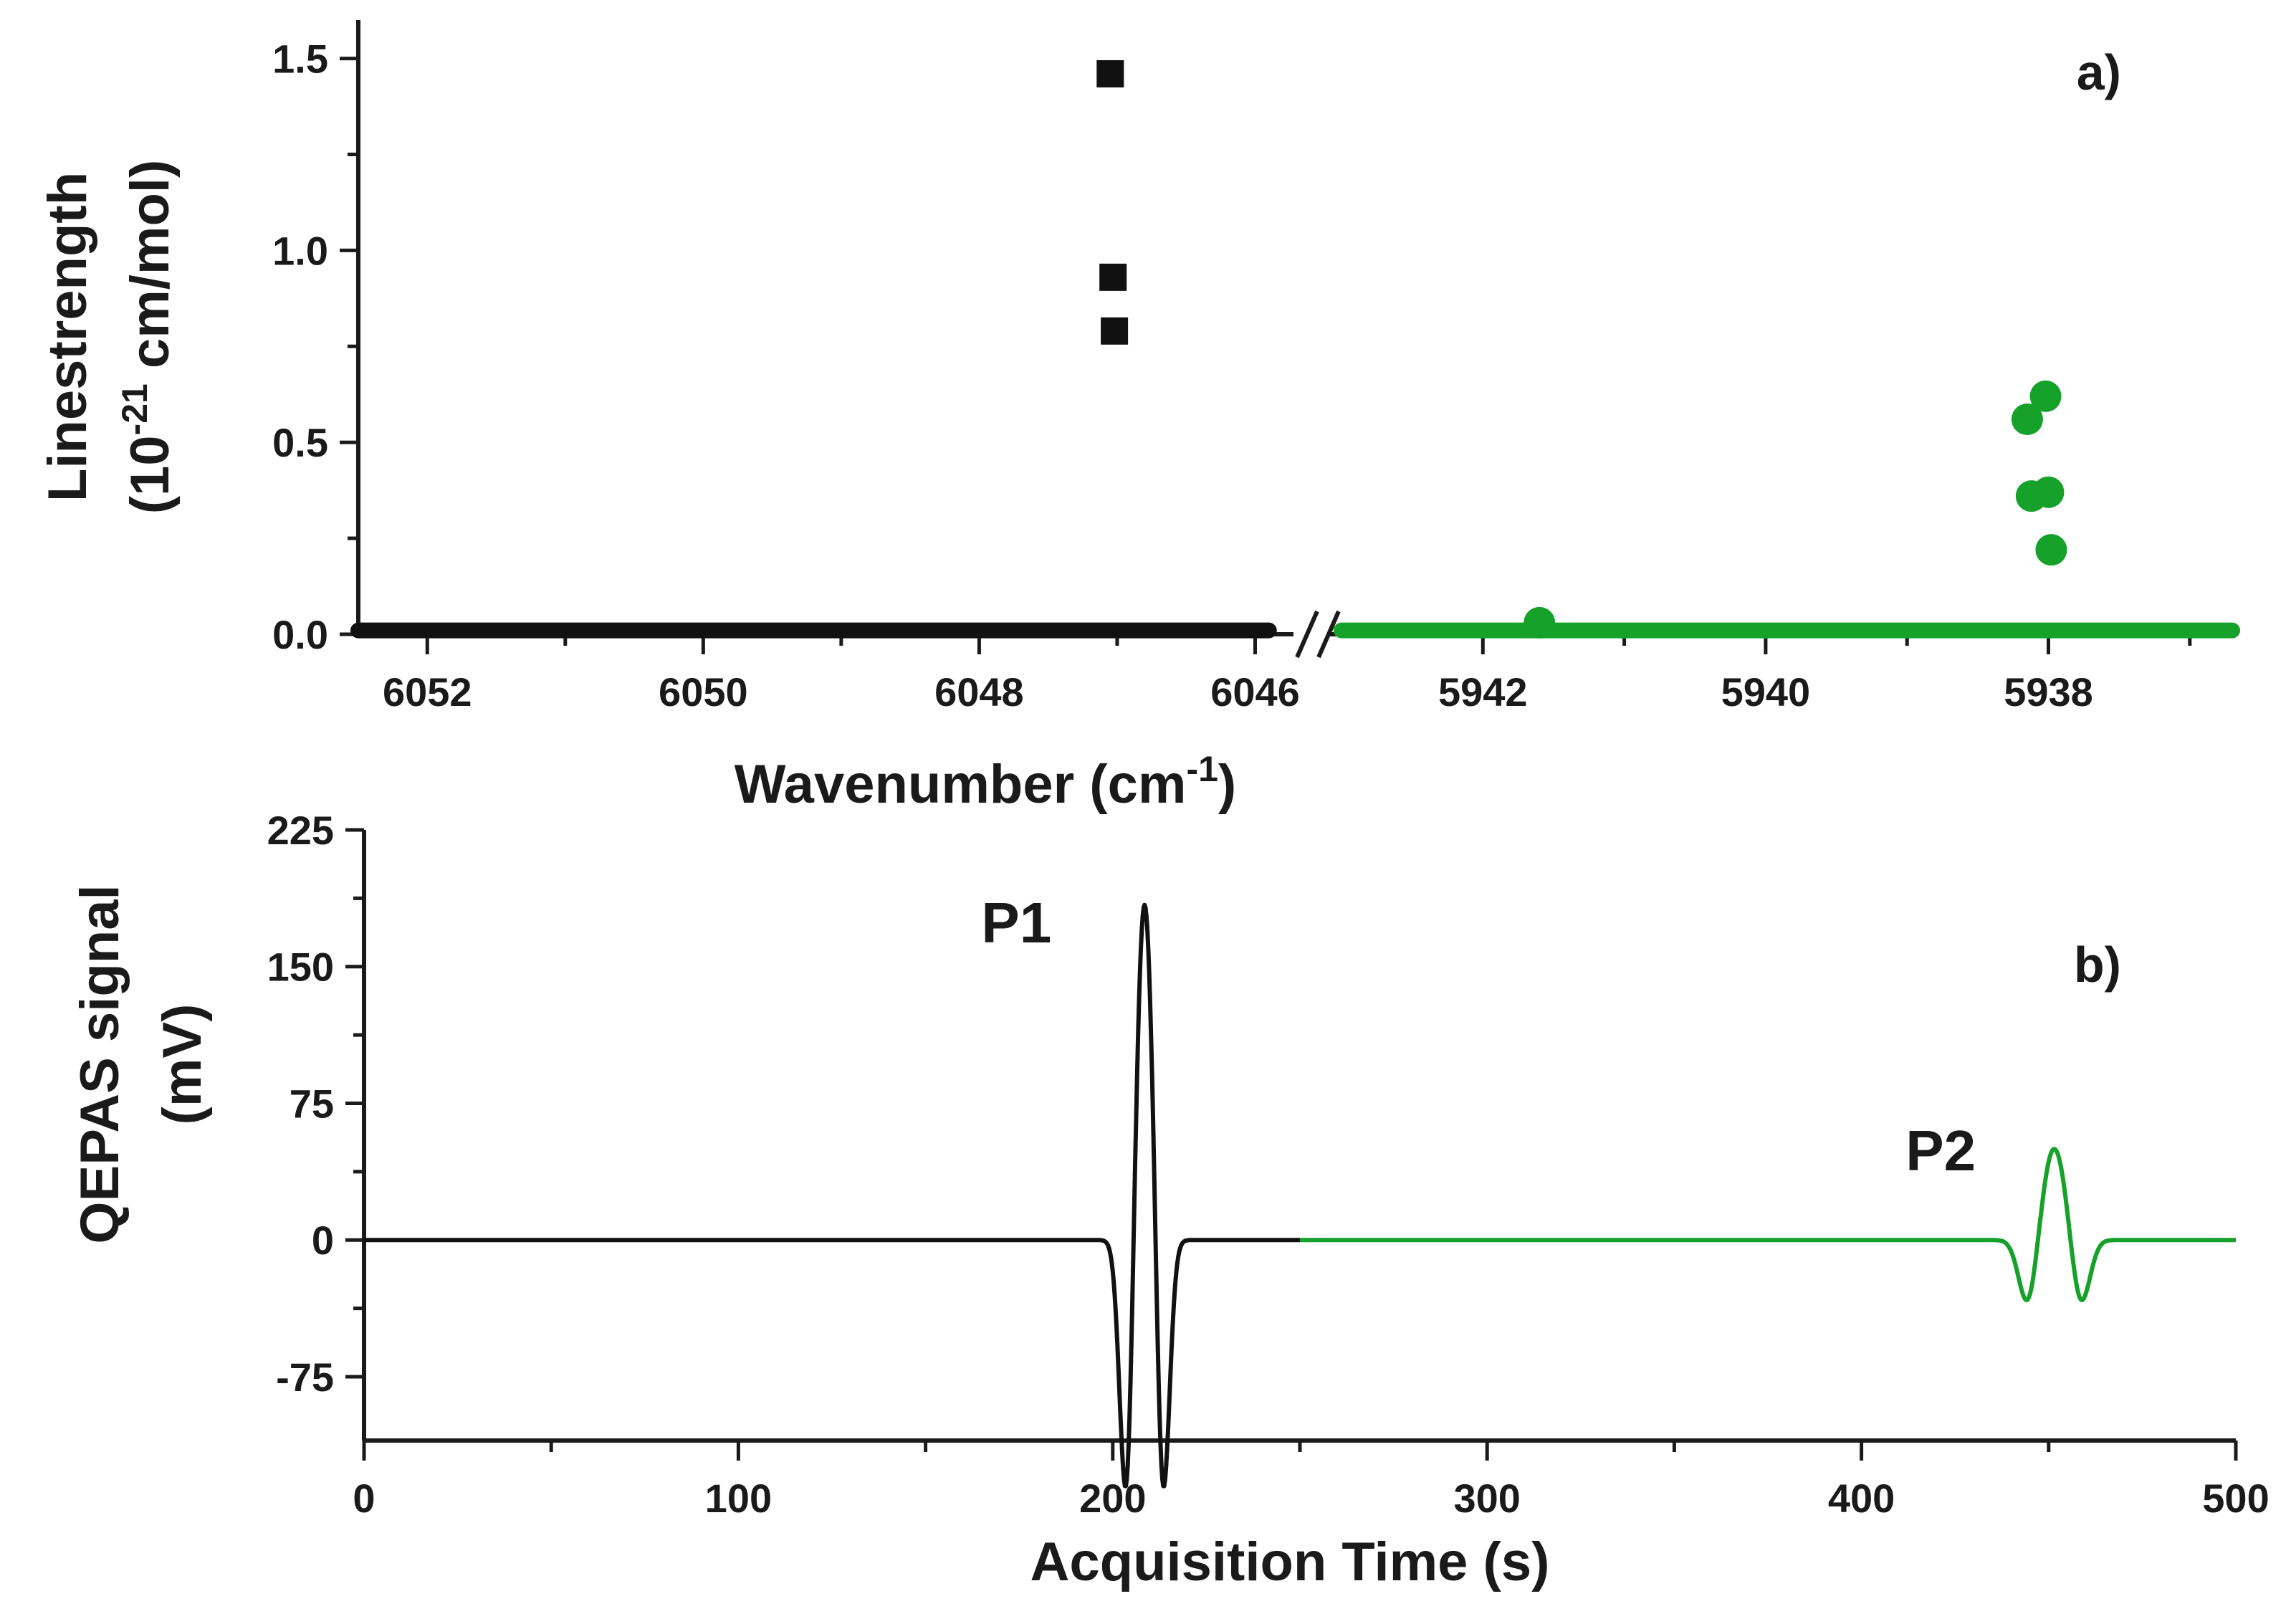 The height and width of the screenshot is (1624, 2291). What do you see at coordinates (1768, 1225) in the screenshot?
I see `green-signal-line` at bounding box center [1768, 1225].